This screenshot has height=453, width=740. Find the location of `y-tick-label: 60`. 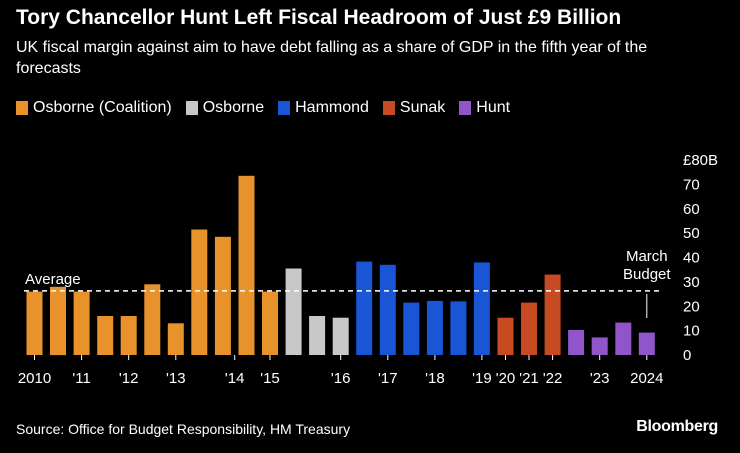

y-tick-label: 60 is located at coordinates (691, 209).